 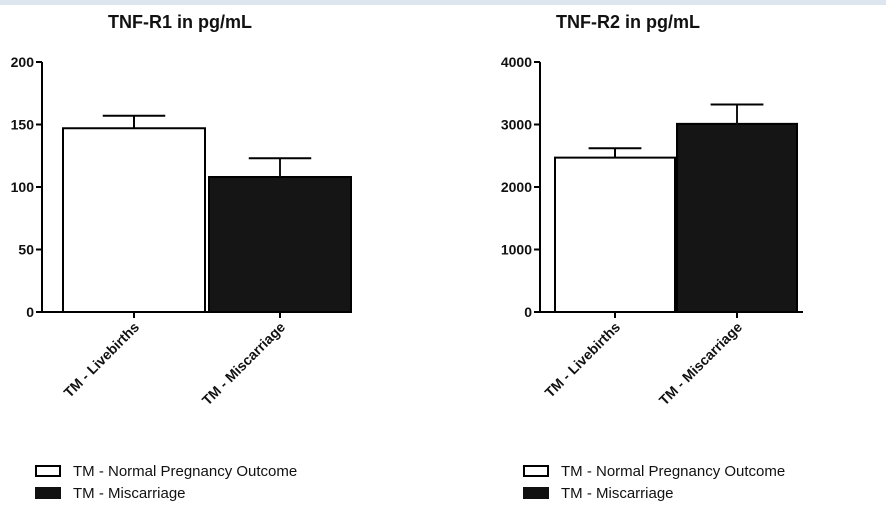 I want to click on chart-title: TNF-R2 in pg/mL, so click(x=628, y=22).